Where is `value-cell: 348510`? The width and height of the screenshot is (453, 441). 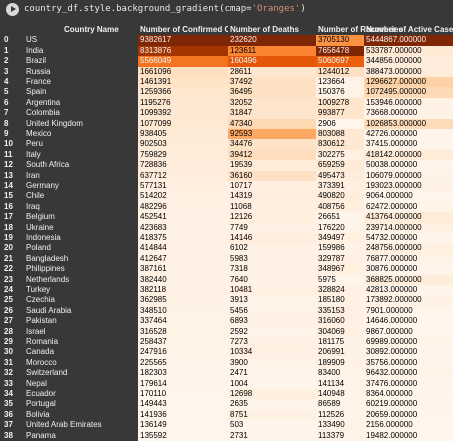
value-cell: 348510 is located at coordinates (183, 311).